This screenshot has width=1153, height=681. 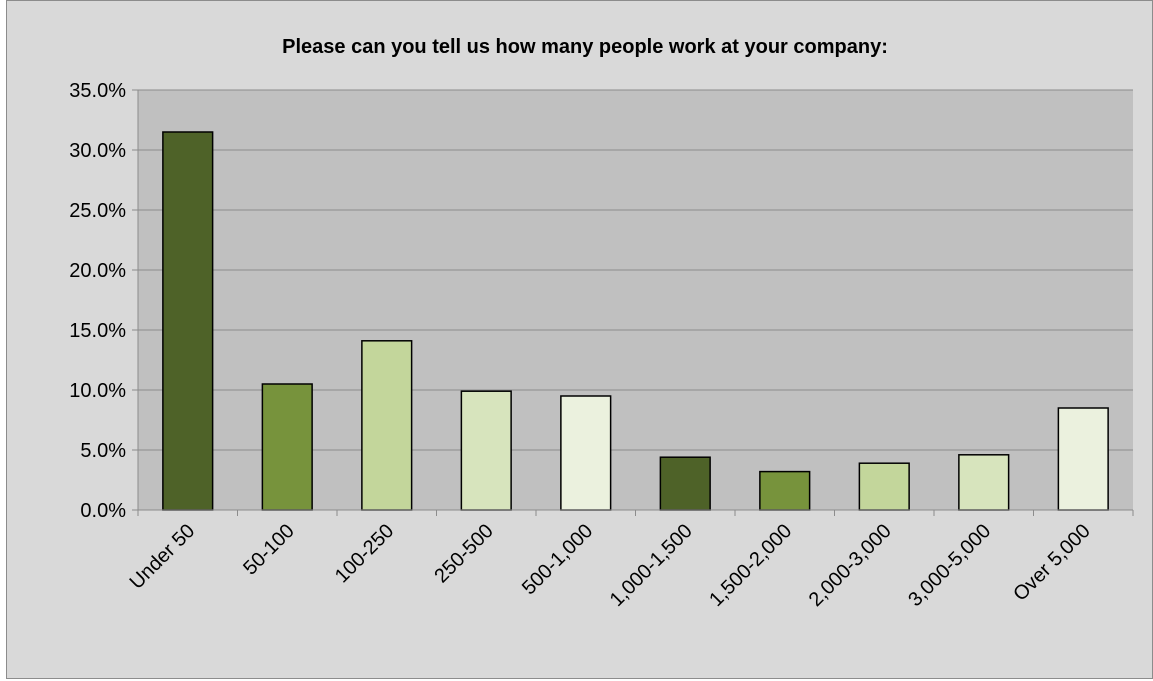 I want to click on x-axis-category-label: 50-100, so click(x=269, y=550).